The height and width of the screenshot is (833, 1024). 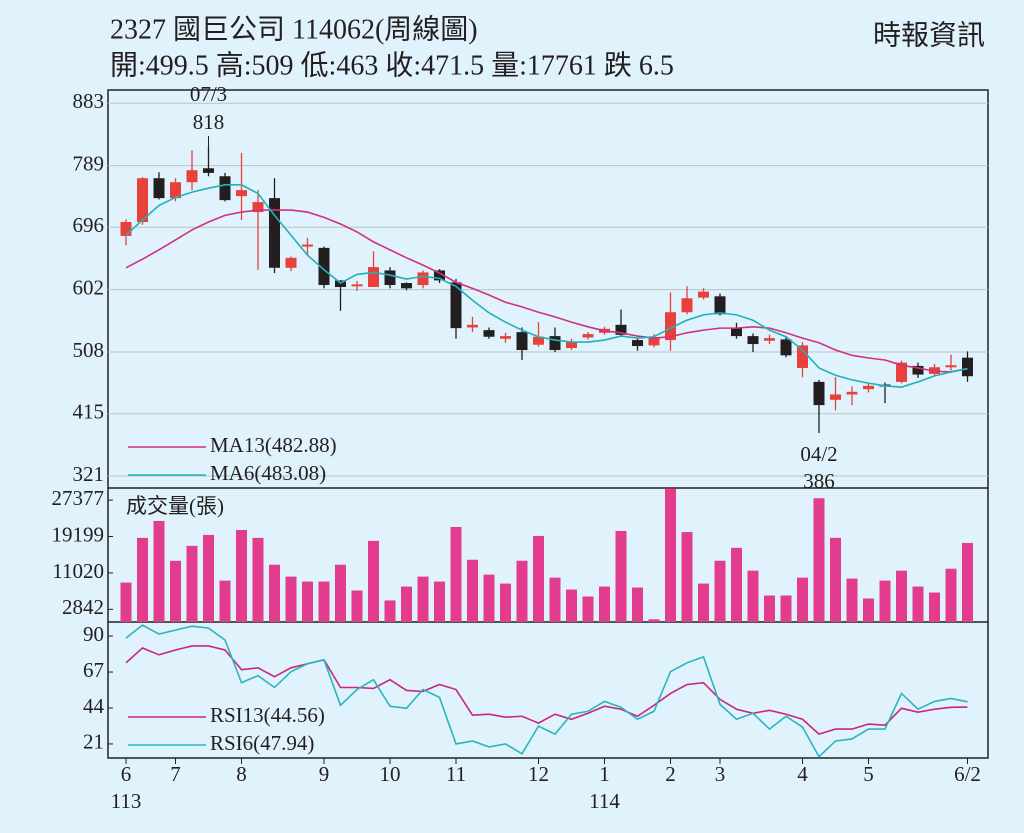 I want to click on source: 時報資訊, so click(x=929, y=35).